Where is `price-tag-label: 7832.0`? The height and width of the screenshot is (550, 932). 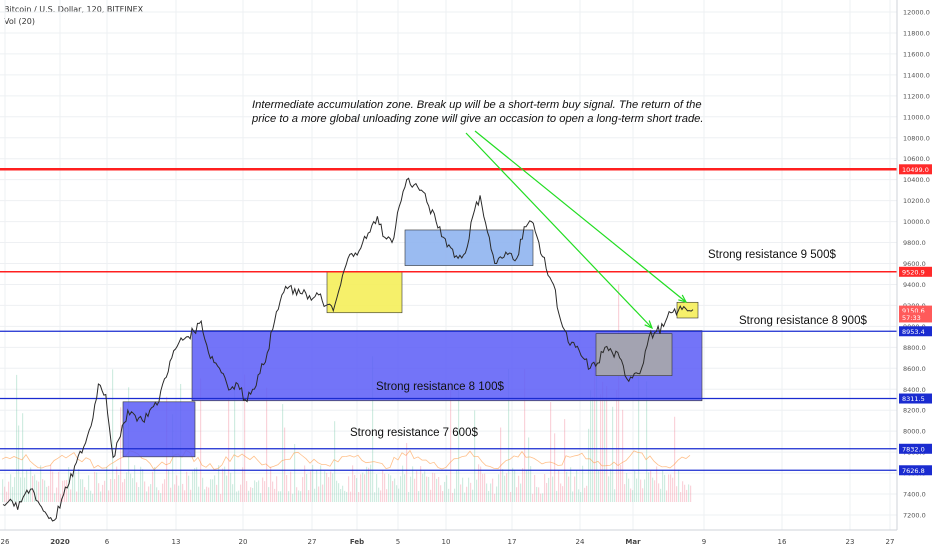
price-tag-label: 7832.0 is located at coordinates (913, 449).